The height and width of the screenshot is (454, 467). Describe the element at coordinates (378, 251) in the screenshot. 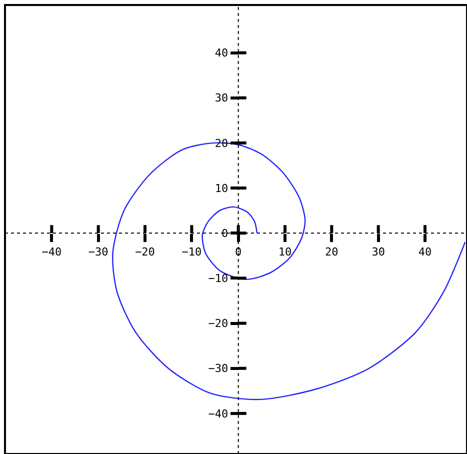

I see `x-tick-label: 30` at that location.